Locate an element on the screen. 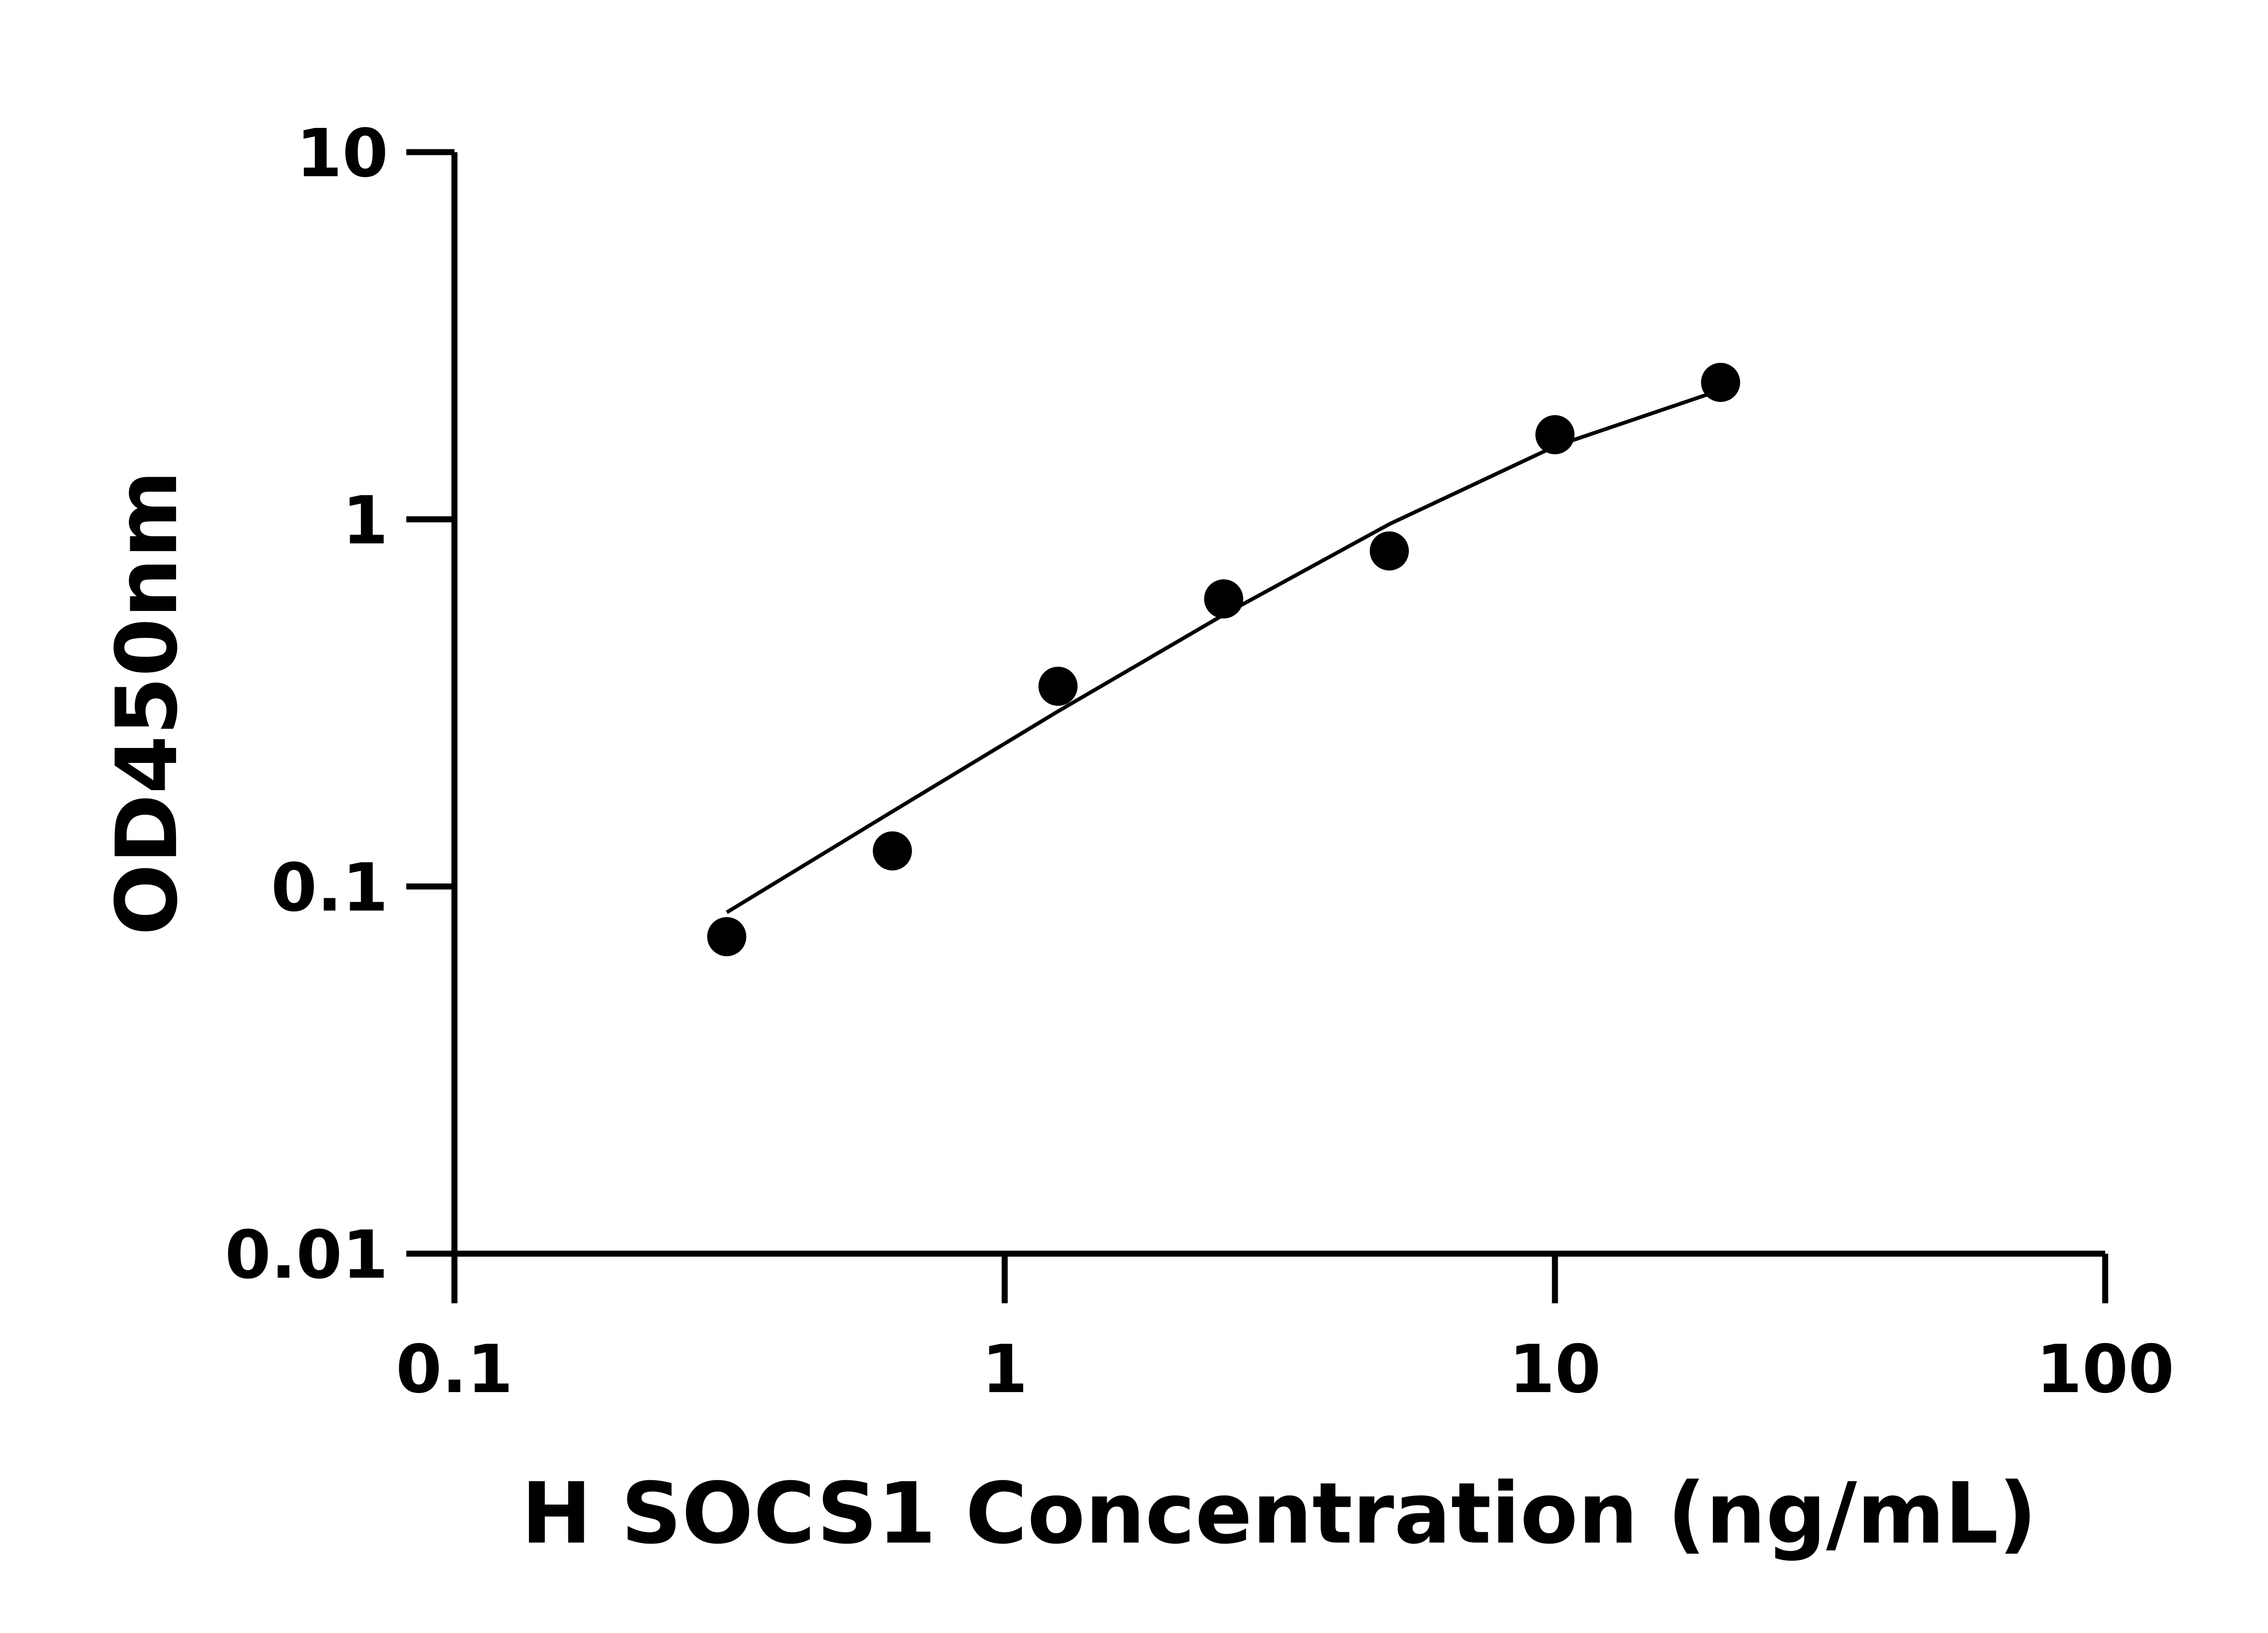  x-tick-label: 10 is located at coordinates (1555, 1369).